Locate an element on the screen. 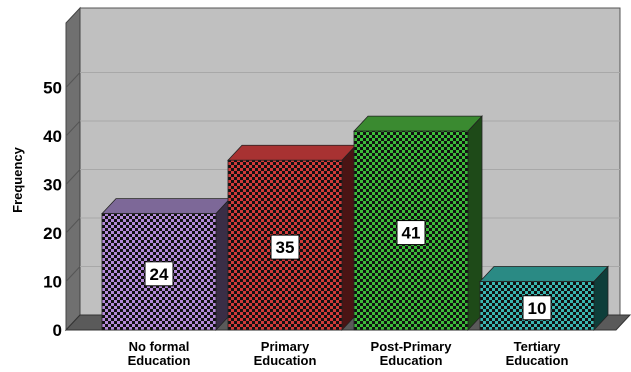 The image size is (631, 372). data-label: 10 is located at coordinates (537, 308).